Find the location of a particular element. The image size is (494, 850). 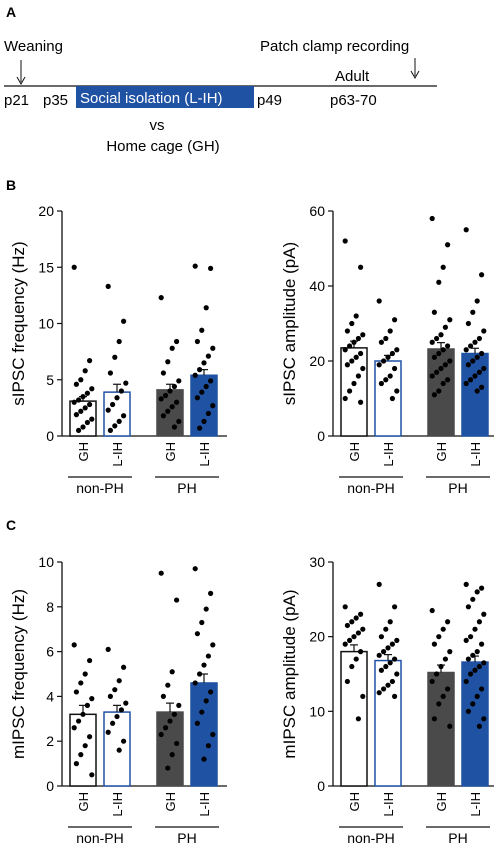

y-axis-label: mIPSC frequency (Hz) is located at coordinates (18, 674).